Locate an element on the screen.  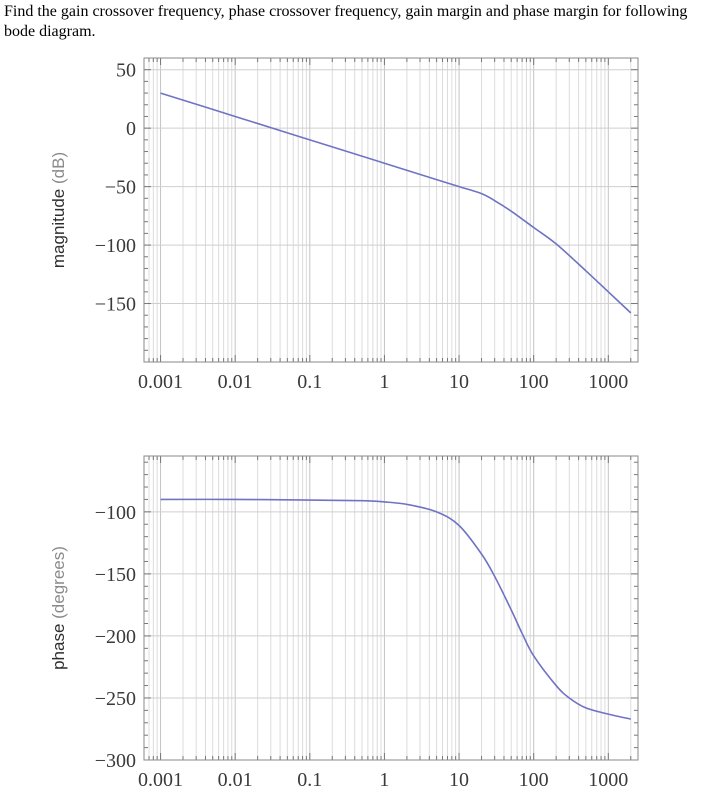
y-tick-label: 0 is located at coordinates (131, 129).